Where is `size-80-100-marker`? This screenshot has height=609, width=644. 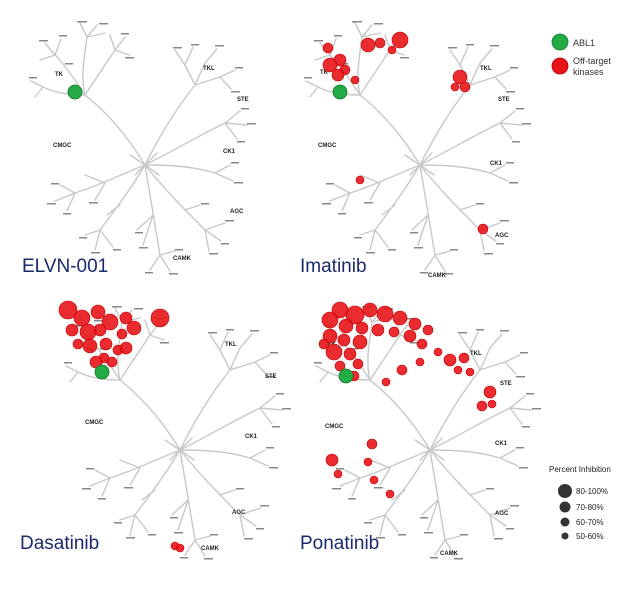
size-80-100-marker is located at coordinates (565, 491).